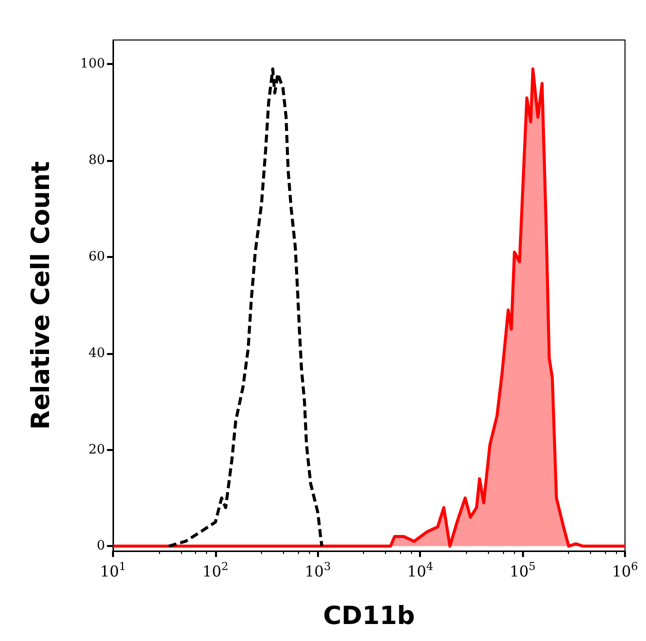 Image resolution: width=646 pixels, height=641 pixels. I want to click on y-axis-title: Relative Cell Count, so click(40, 295).